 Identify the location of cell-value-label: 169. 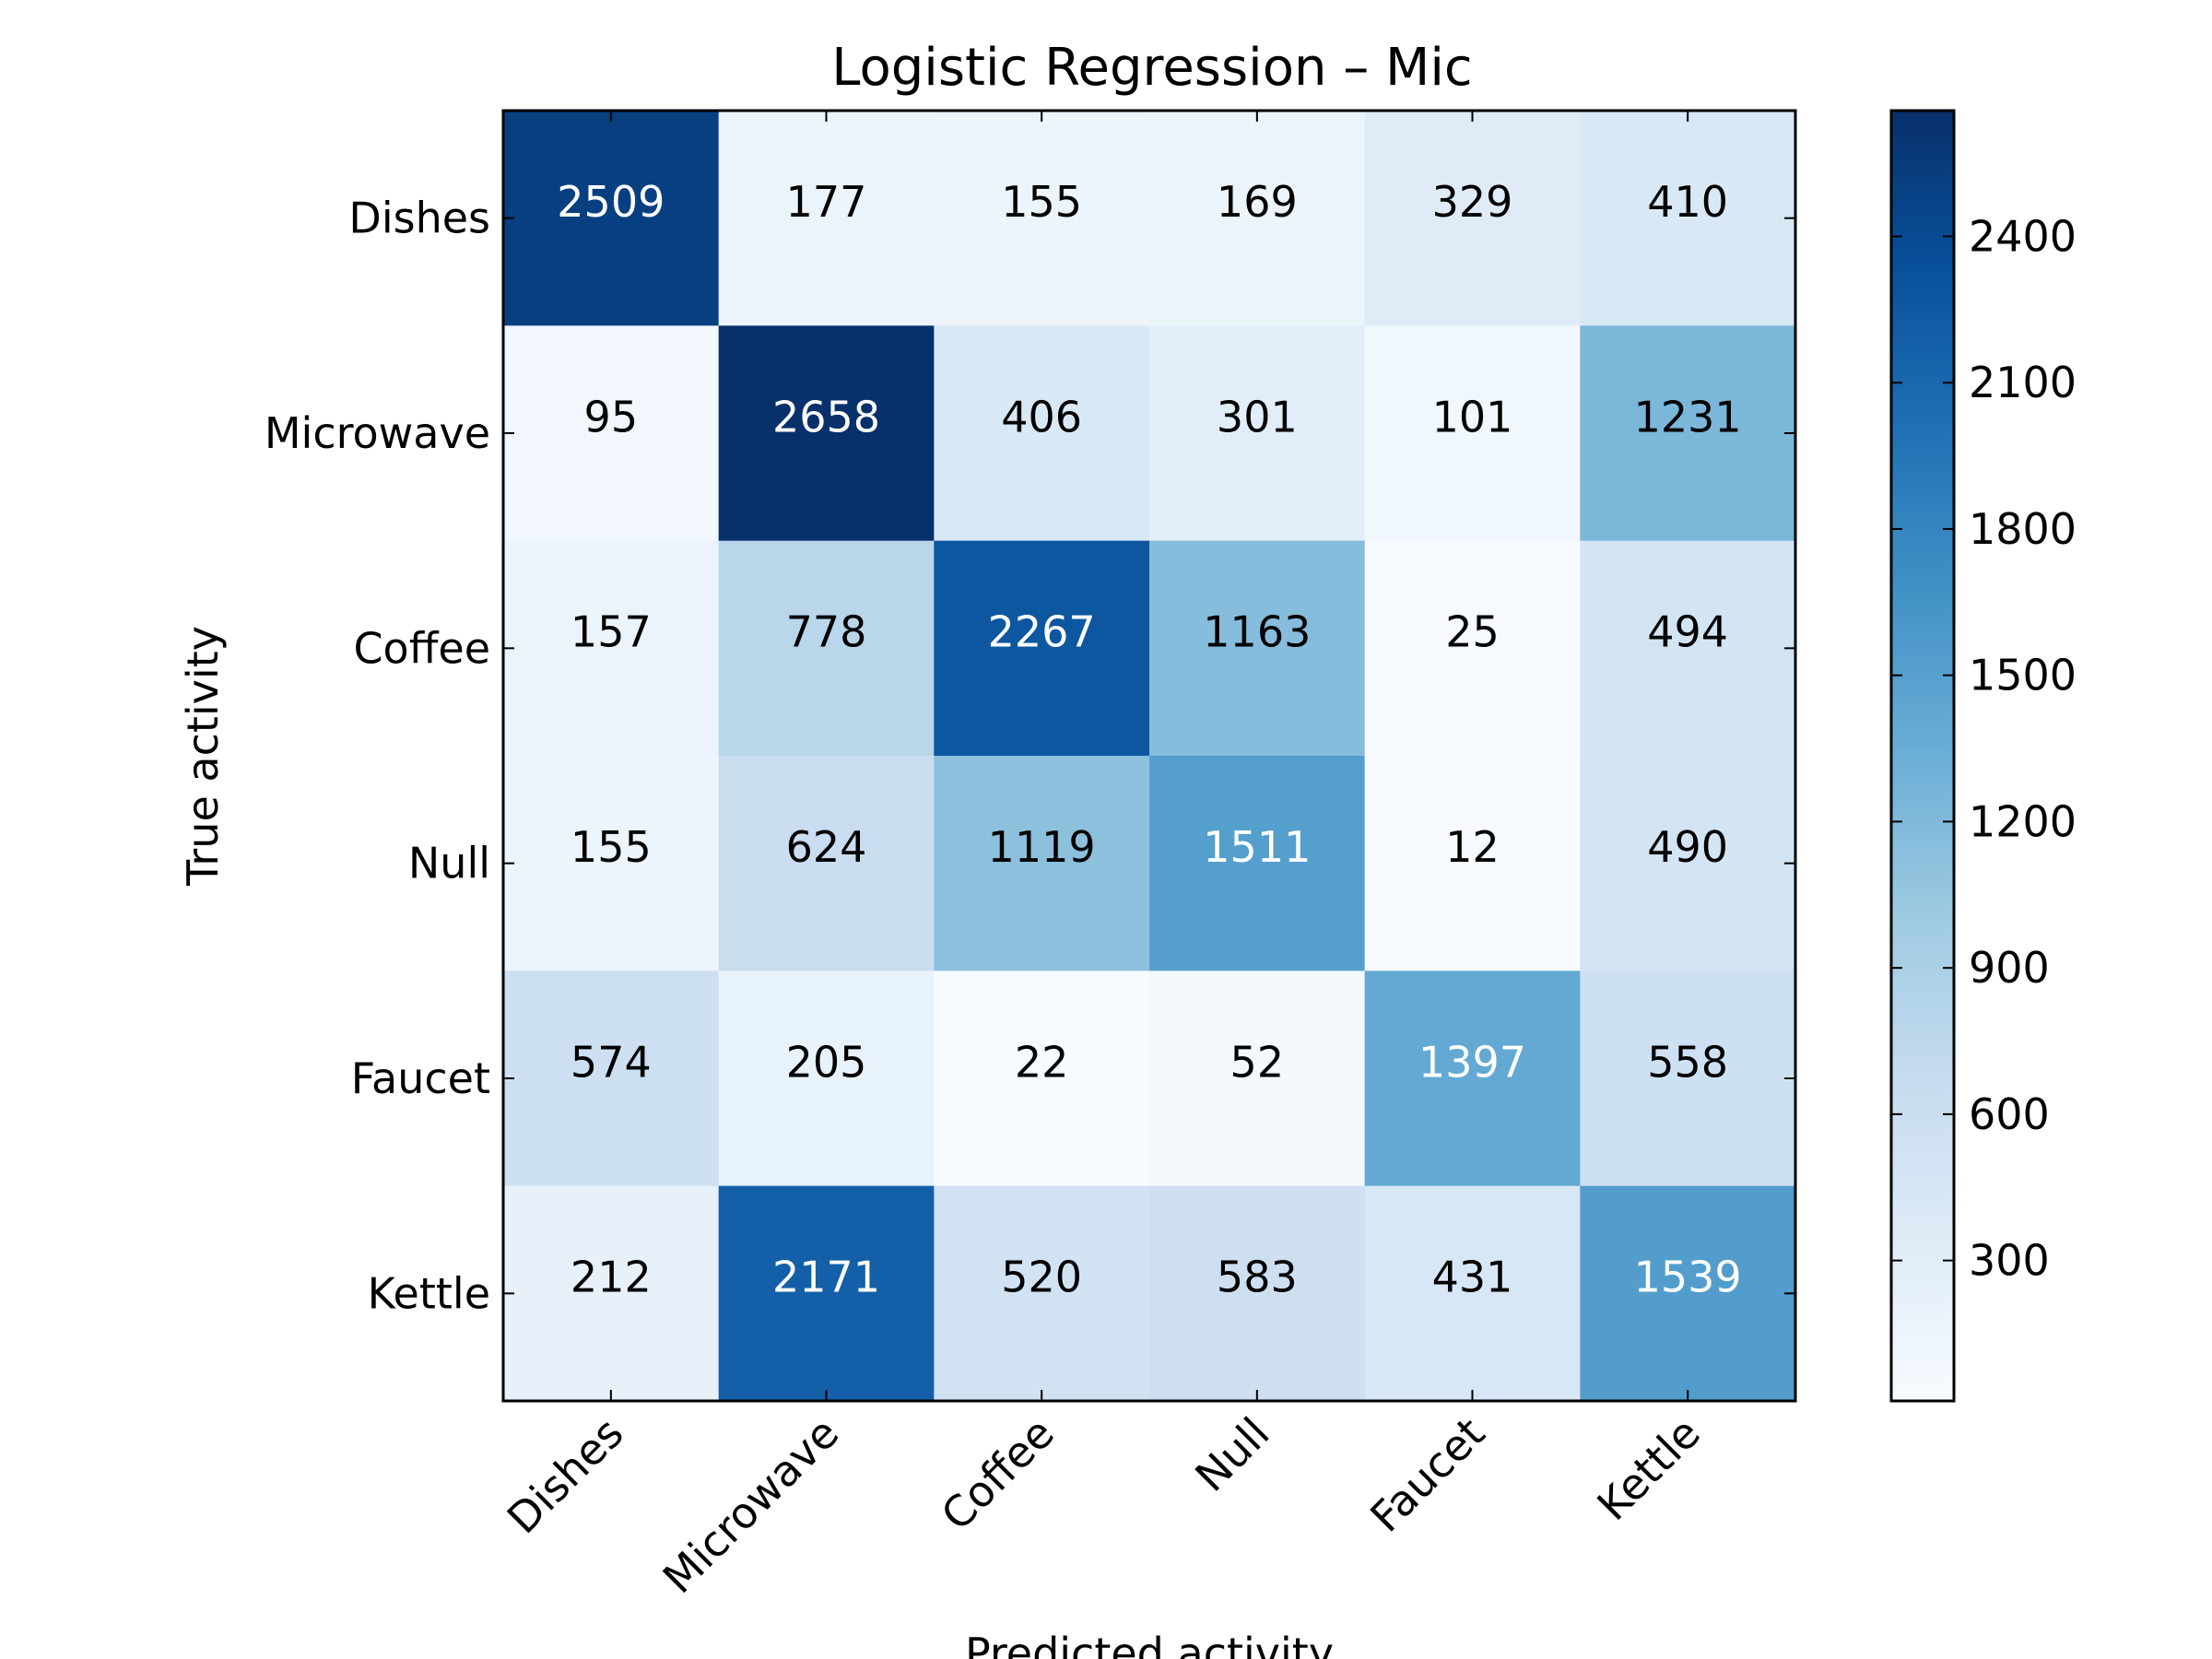
(1257, 202).